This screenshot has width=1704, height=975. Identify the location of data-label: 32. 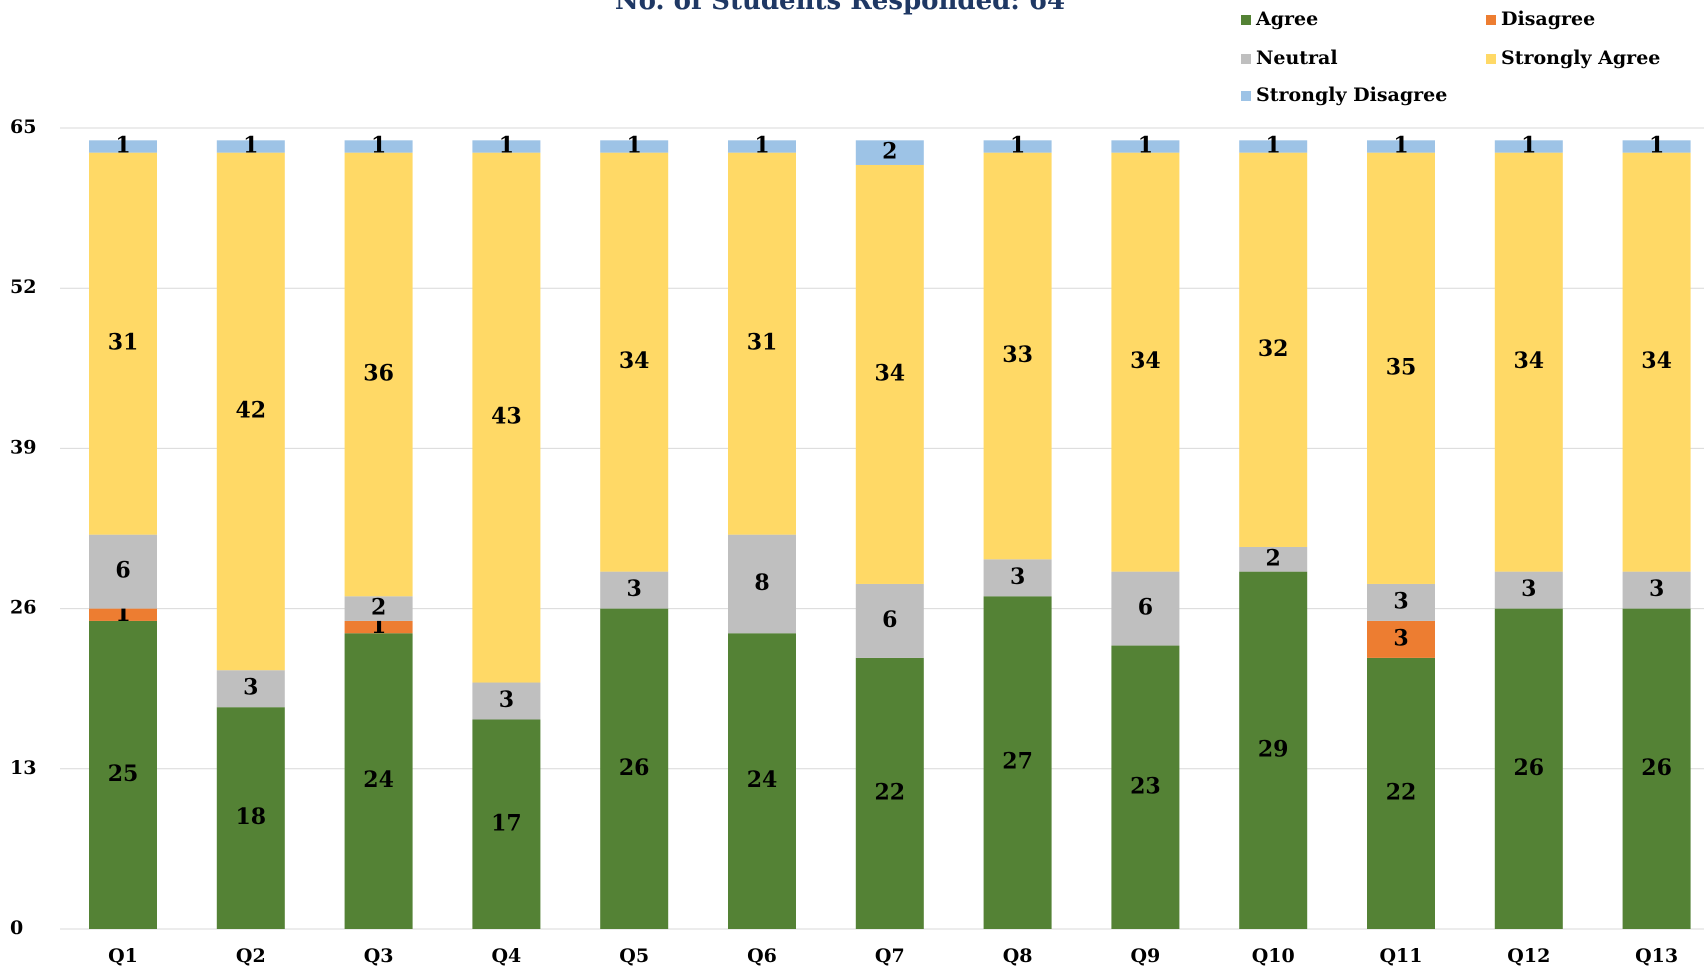
(1273, 349).